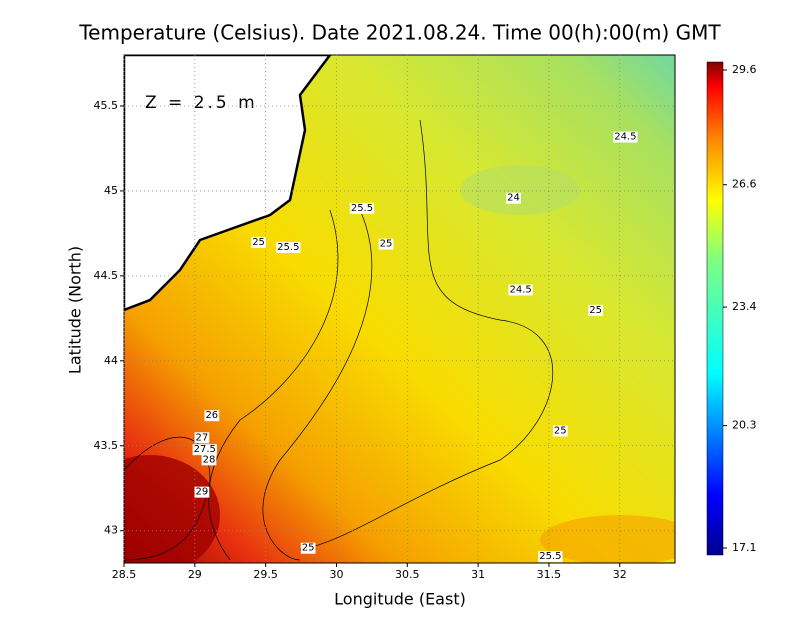 The width and height of the screenshot is (800, 618). Describe the element at coordinates (715, 308) in the screenshot. I see `colorbar` at that location.